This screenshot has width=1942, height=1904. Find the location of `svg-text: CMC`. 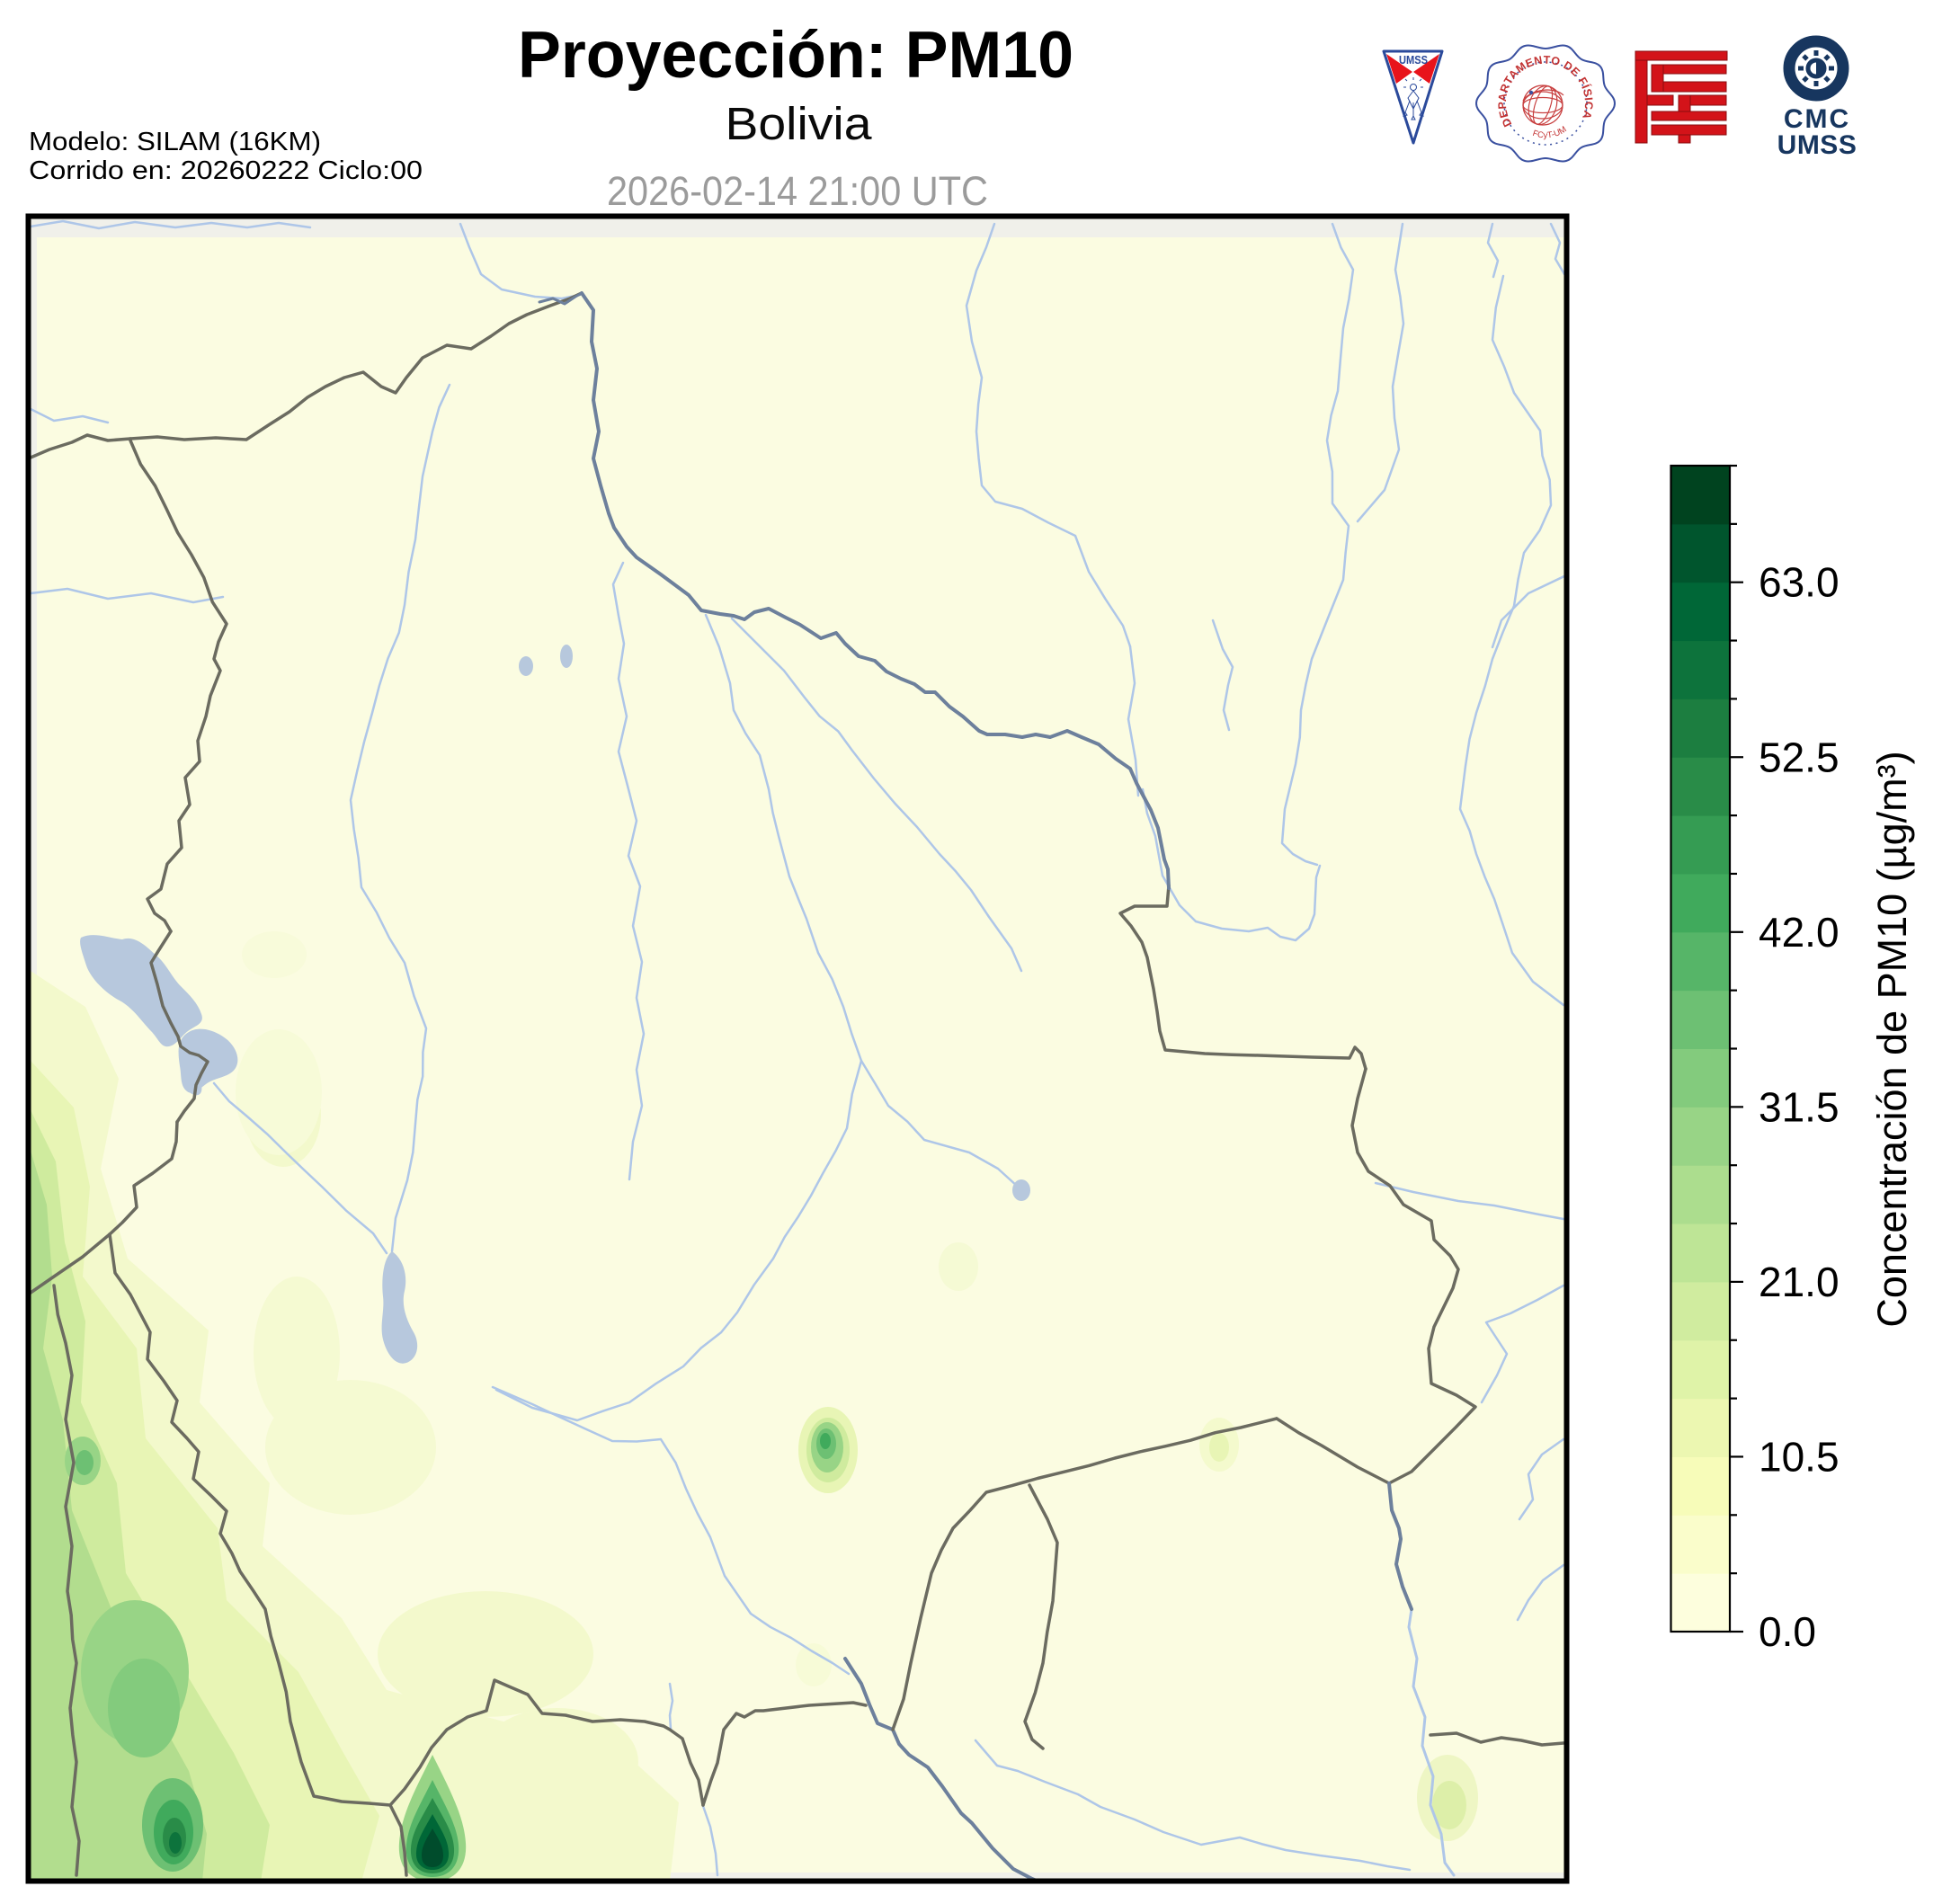

svg-text: CMC is located at coordinates (1817, 119).